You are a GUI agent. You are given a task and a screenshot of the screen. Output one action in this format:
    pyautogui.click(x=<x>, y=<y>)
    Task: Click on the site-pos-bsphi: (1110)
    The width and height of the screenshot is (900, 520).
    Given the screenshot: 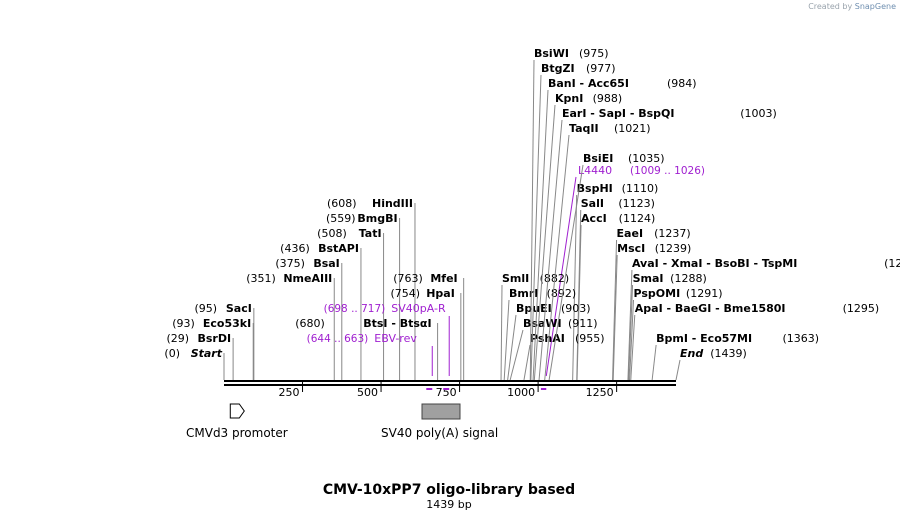 What is the action you would take?
    pyautogui.click(x=640, y=188)
    